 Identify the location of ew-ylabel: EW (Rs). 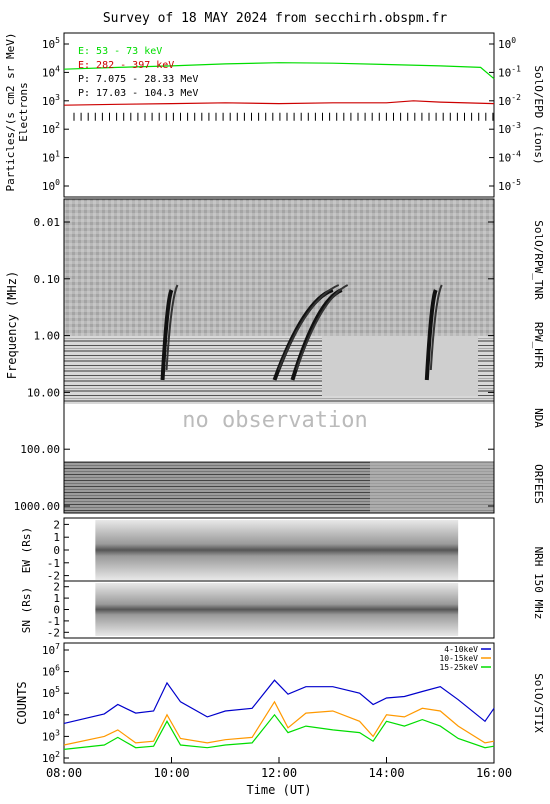
(26, 550).